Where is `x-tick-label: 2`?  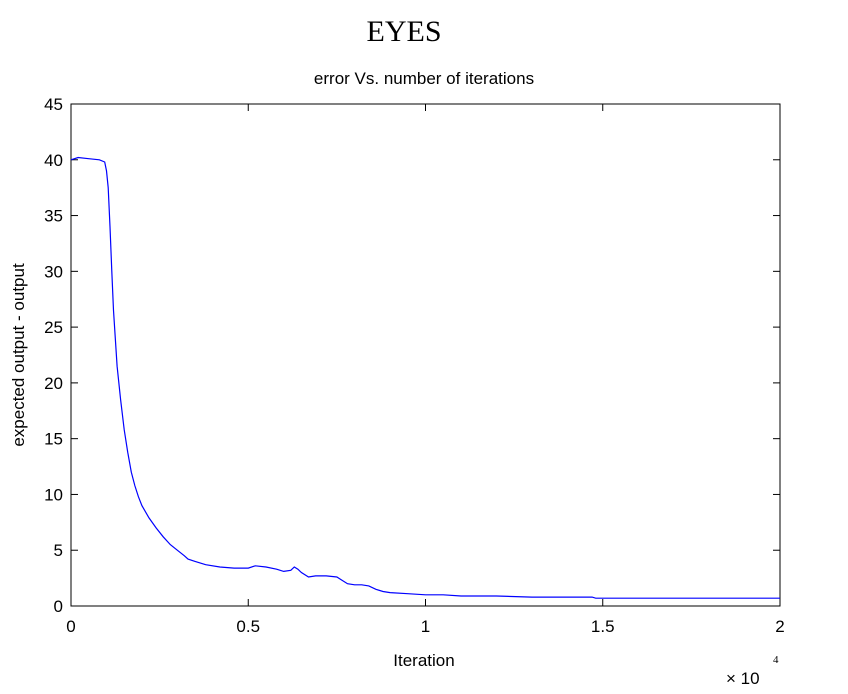
x-tick-label: 2 is located at coordinates (779, 626).